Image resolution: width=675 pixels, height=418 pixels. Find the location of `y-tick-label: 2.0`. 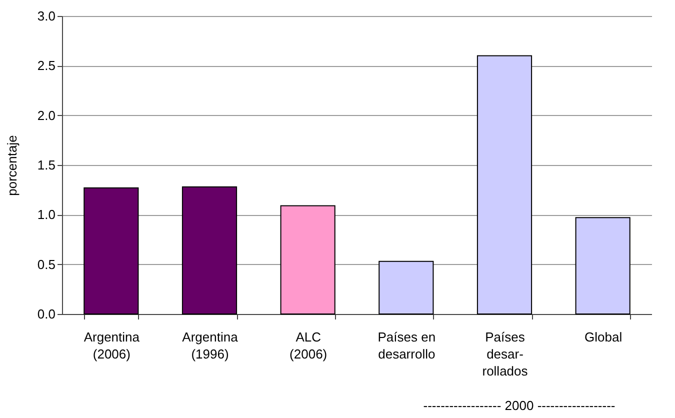

y-tick-label: 2.0 is located at coordinates (46, 115).